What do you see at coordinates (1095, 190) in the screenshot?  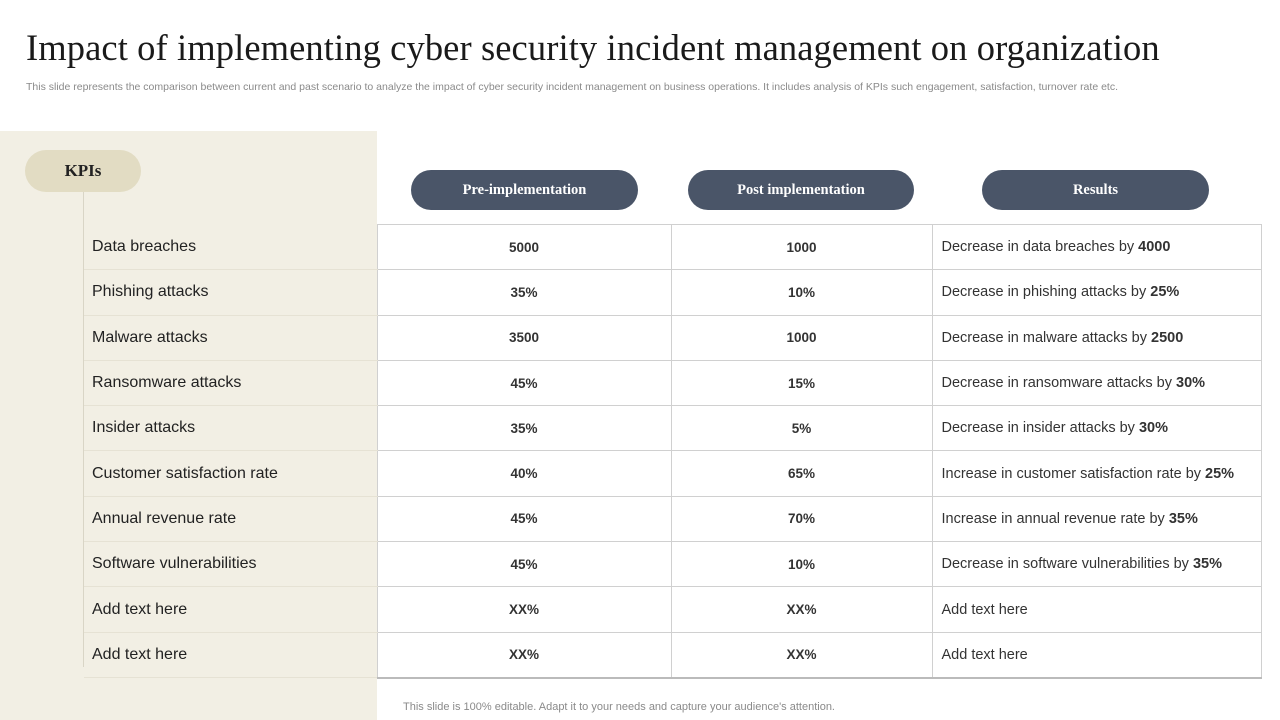 I see `results-header: Results` at bounding box center [1095, 190].